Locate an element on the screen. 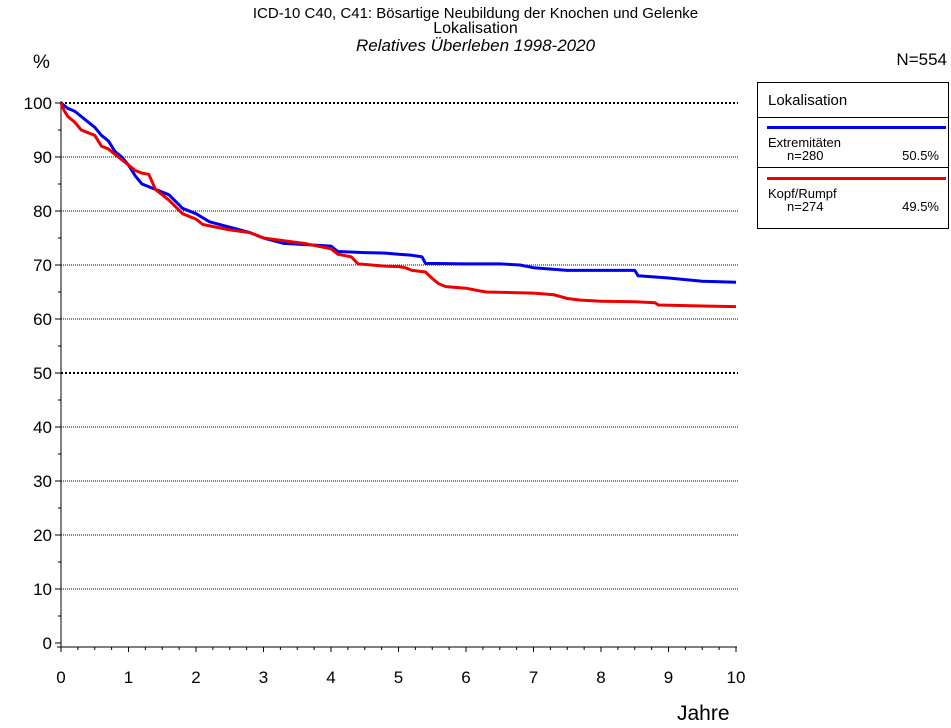 This screenshot has height=728, width=951. x-tick-label: 1 is located at coordinates (128, 677).